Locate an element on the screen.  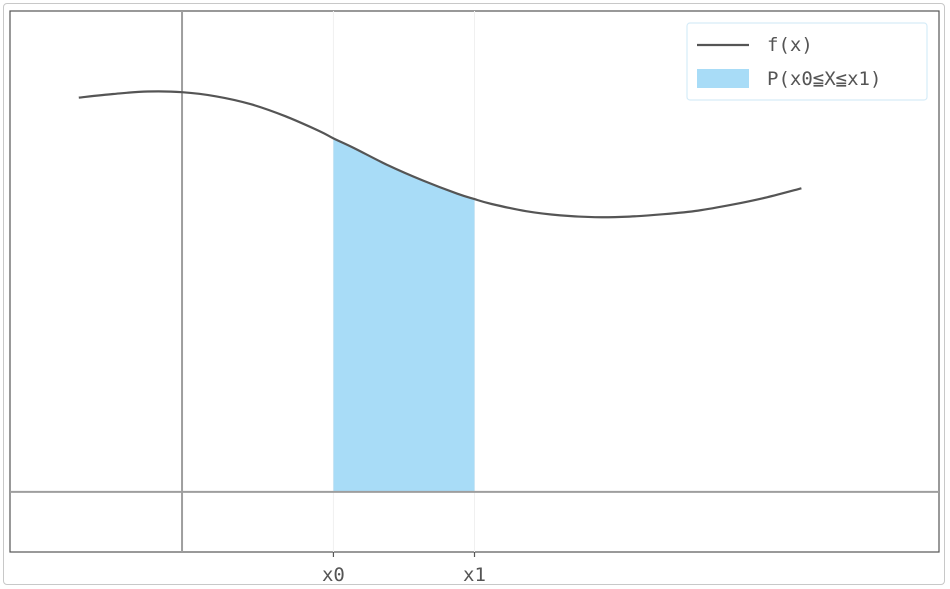
legend-label-line: f(x) is located at coordinates (790, 45).